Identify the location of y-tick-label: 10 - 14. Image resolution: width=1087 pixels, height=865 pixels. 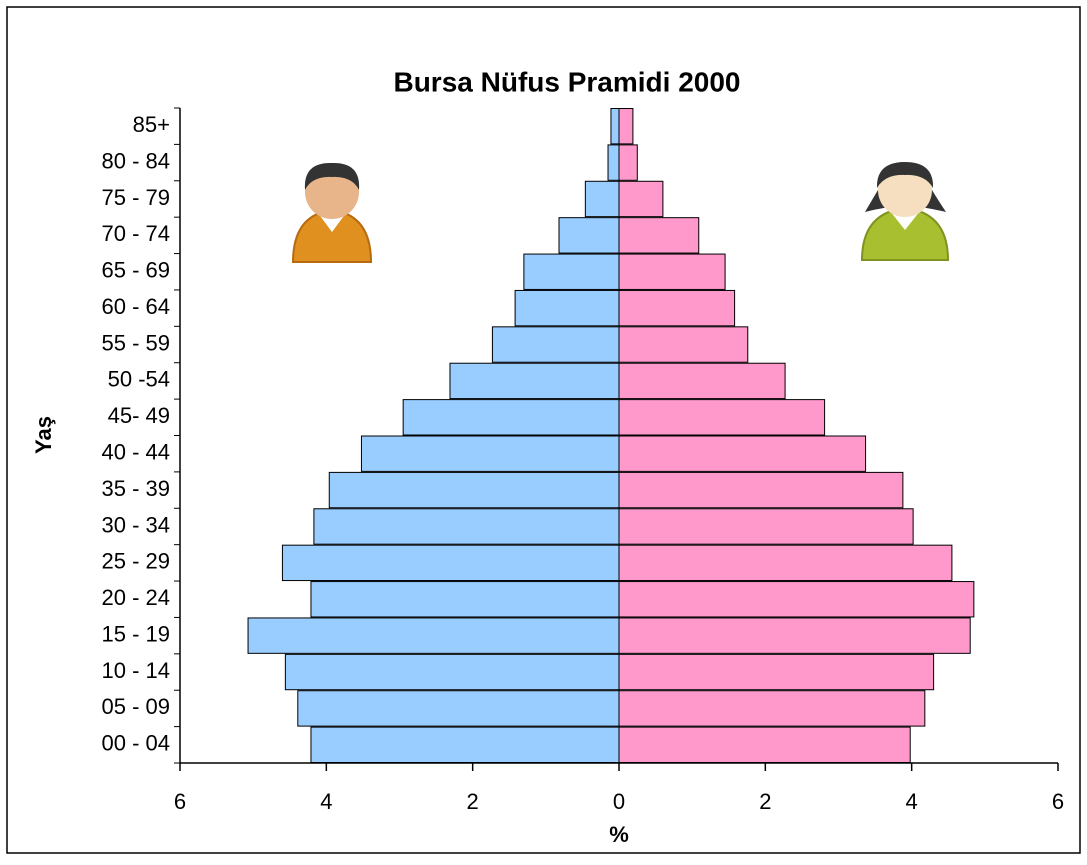
(136, 670).